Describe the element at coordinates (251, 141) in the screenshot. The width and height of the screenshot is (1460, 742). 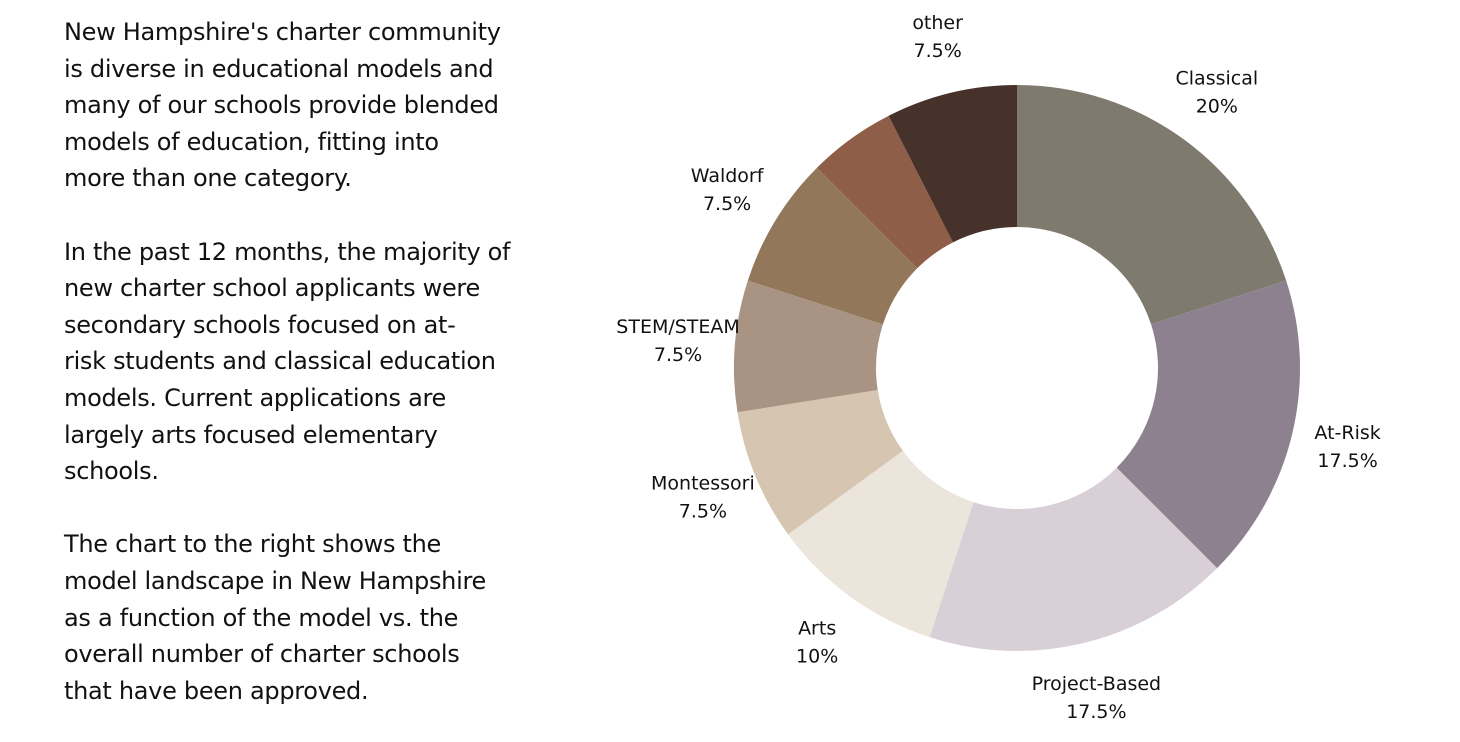
I see `text-line: models of education, fitting into` at that location.